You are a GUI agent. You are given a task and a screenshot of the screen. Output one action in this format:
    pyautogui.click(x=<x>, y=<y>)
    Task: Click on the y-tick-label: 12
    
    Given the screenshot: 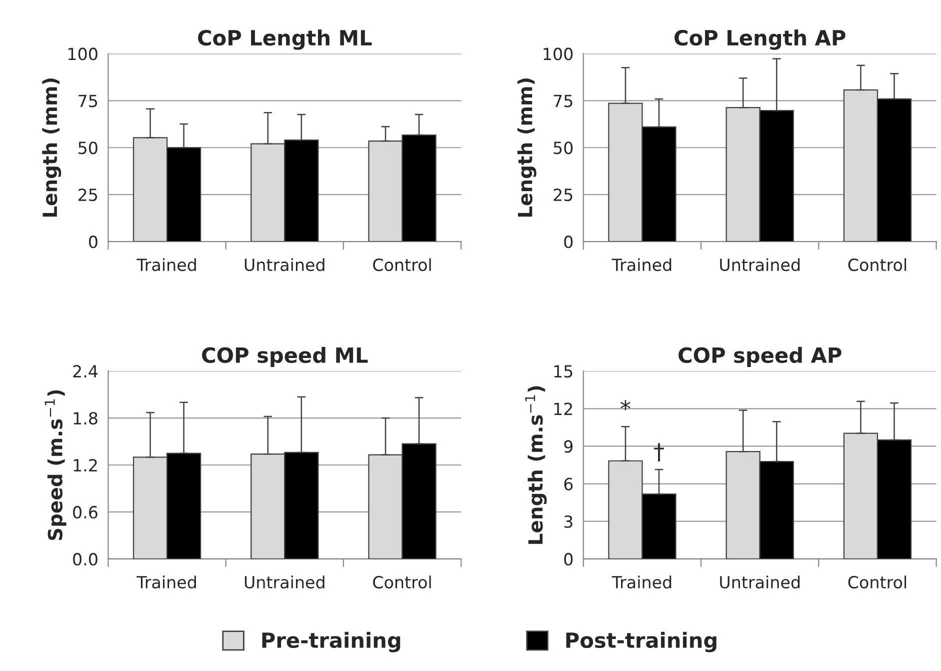 What is the action you would take?
    pyautogui.click(x=563, y=408)
    